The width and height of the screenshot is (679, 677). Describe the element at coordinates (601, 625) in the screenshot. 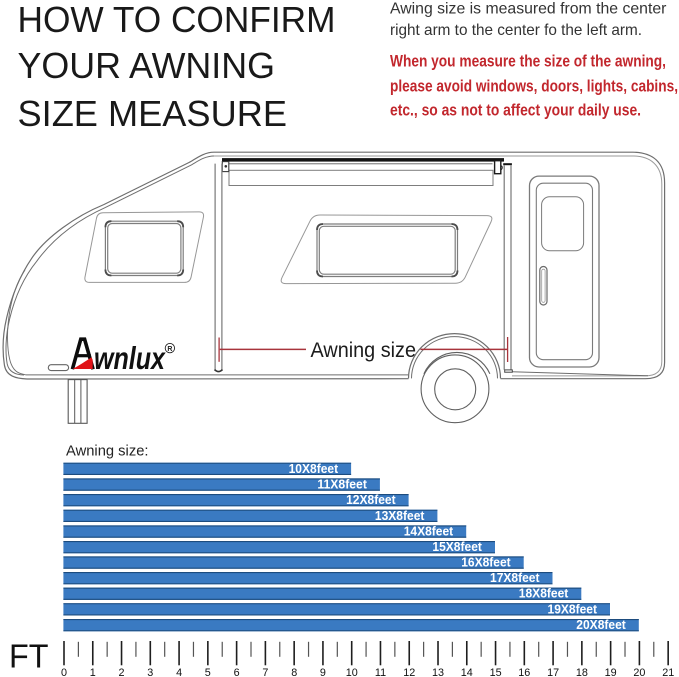

I see `svg-text: 20X8feet` at that location.